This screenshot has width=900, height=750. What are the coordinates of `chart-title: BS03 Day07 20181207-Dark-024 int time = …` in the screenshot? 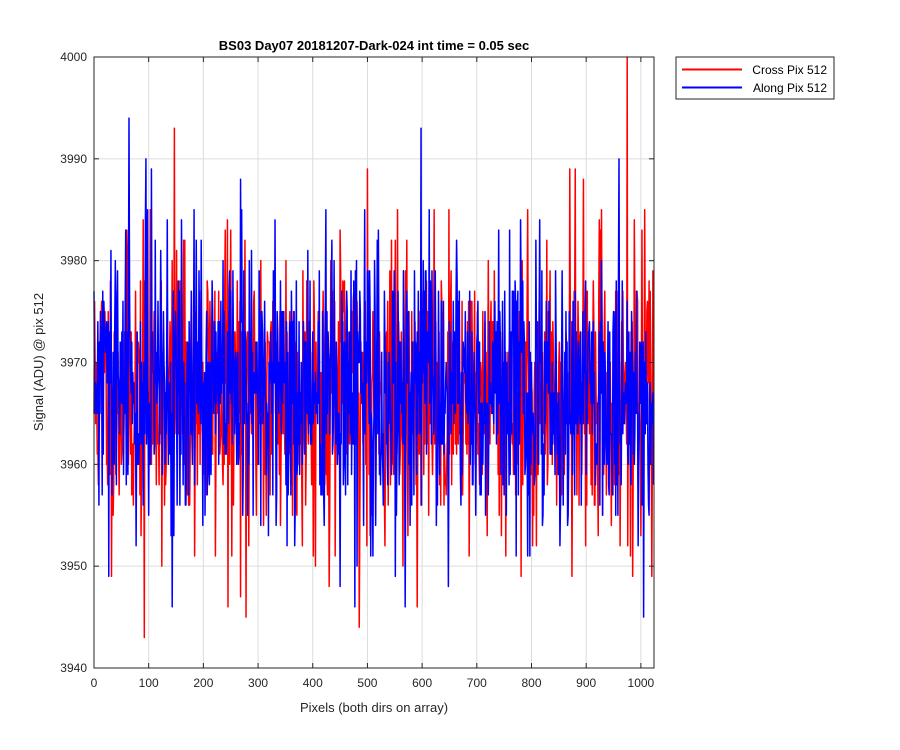 It's located at (374, 45).